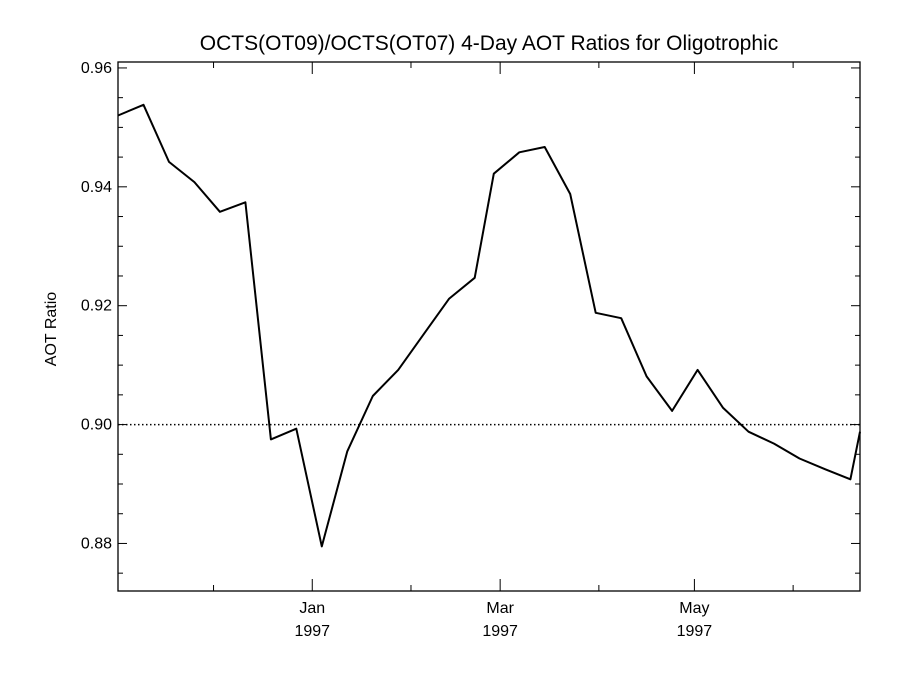 This screenshot has height=675, width=900. I want to click on y-tick-label: 0.94, so click(96, 187).